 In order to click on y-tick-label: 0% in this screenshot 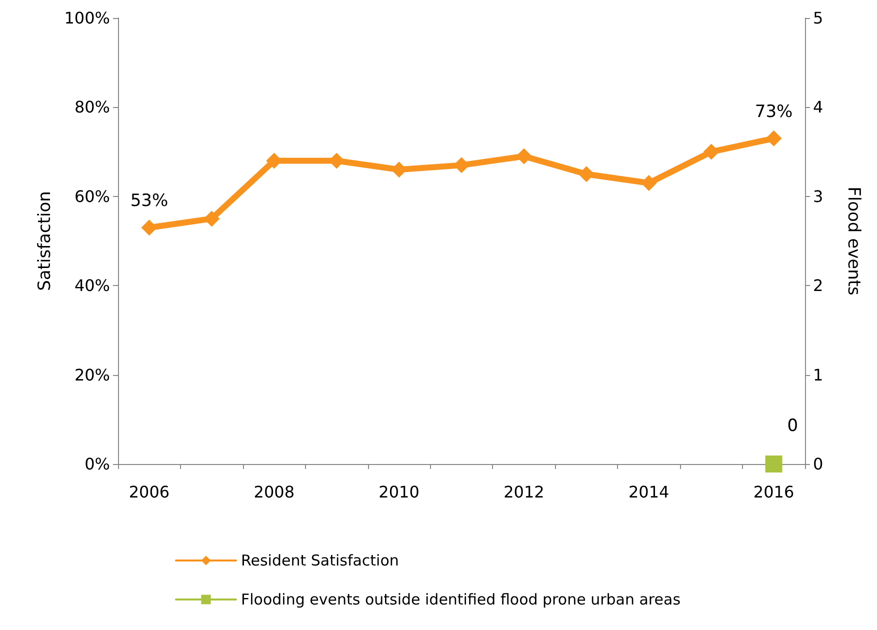, I will do `click(97, 464)`.